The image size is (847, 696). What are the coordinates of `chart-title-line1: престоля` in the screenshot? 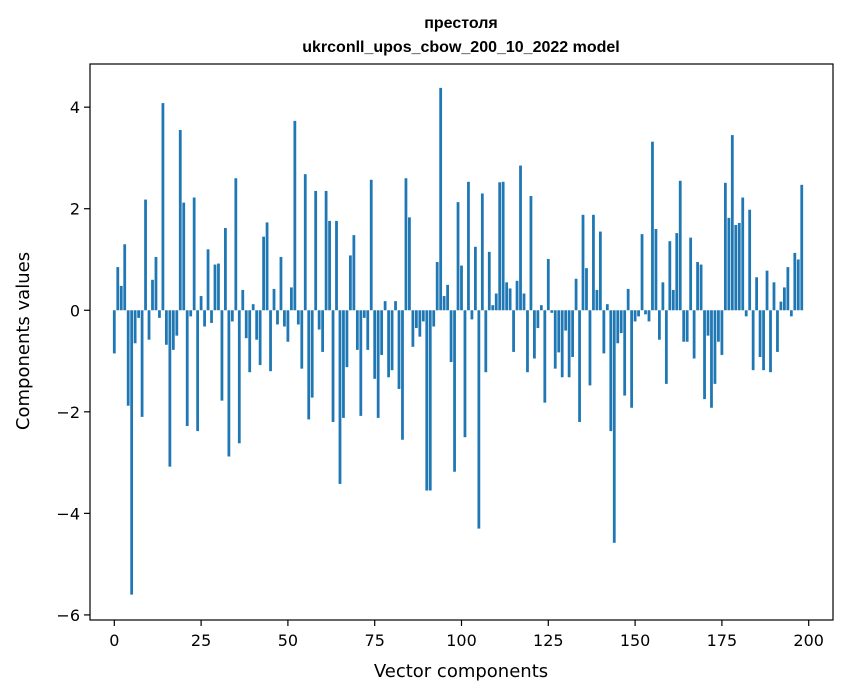 It's located at (461, 23).